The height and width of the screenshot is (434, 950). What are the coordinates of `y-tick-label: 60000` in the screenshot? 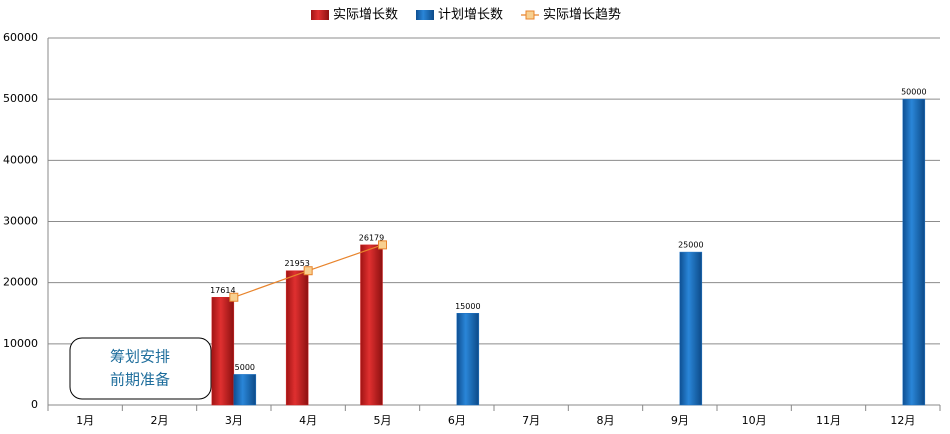 It's located at (20, 37).